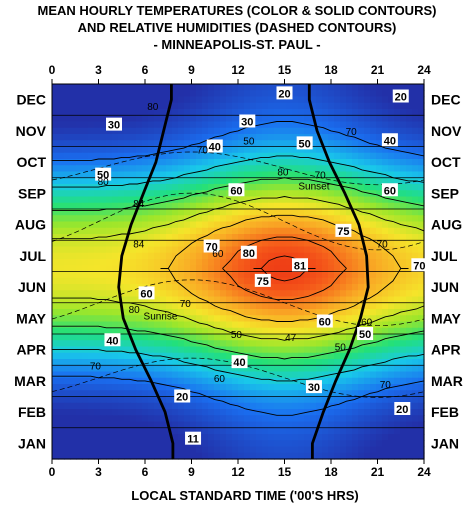 Image resolution: width=474 pixels, height=509 pixels. What do you see at coordinates (31, 318) in the screenshot?
I see `month-label-left: MAY` at bounding box center [31, 318].